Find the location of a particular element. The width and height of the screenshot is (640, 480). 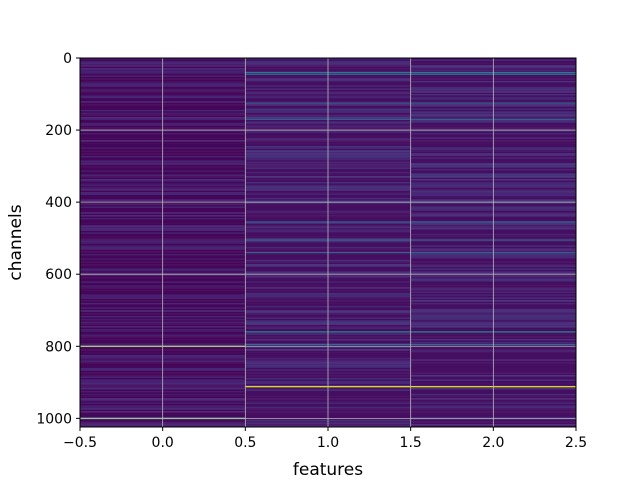

x-tick-label: 2.5 is located at coordinates (576, 443).